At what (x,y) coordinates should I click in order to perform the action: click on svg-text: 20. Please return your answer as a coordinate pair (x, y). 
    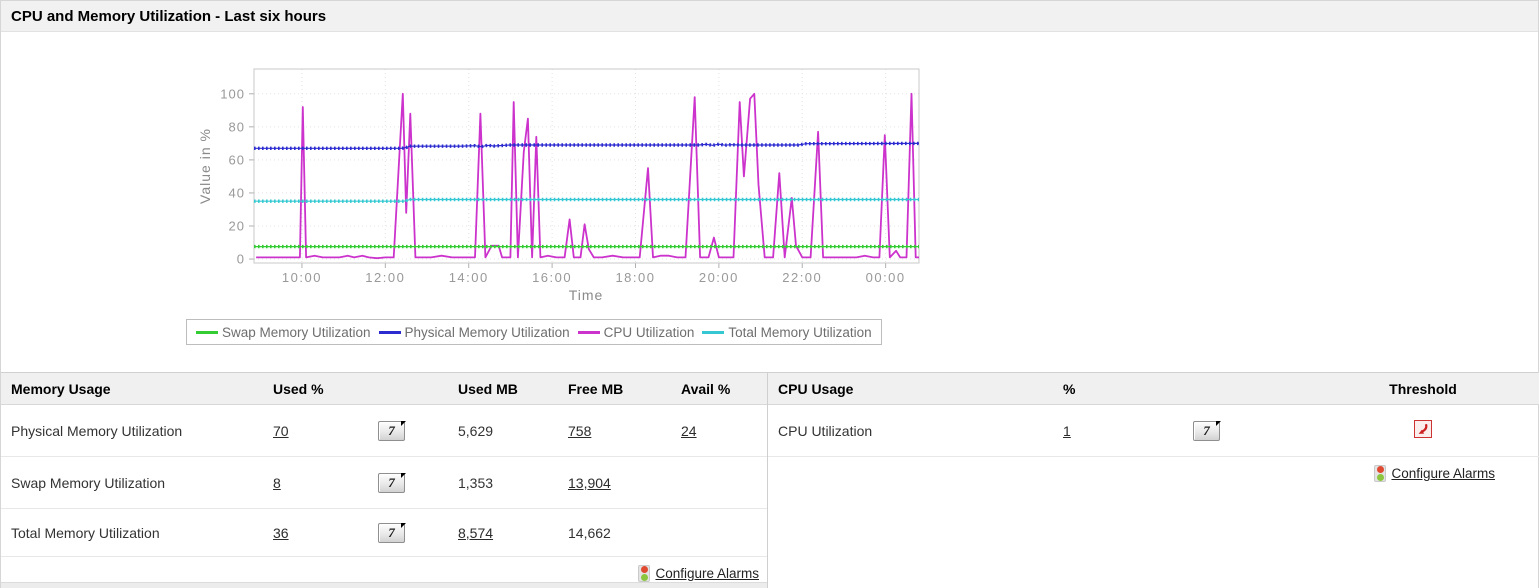
    Looking at the image, I should click on (237, 225).